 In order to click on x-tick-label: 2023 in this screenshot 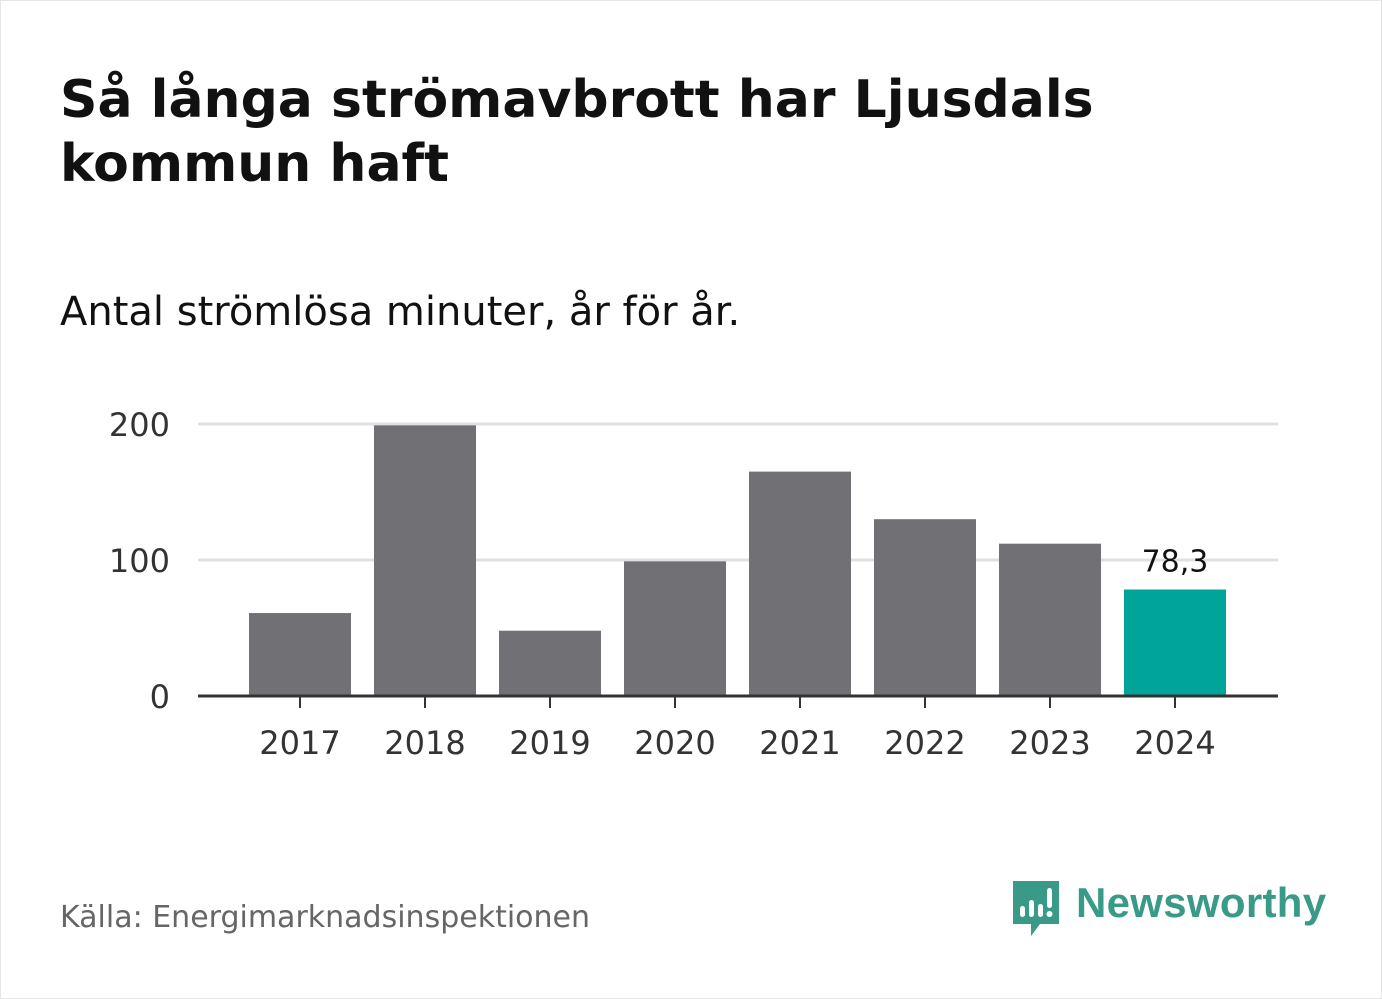, I will do `click(1049, 743)`.